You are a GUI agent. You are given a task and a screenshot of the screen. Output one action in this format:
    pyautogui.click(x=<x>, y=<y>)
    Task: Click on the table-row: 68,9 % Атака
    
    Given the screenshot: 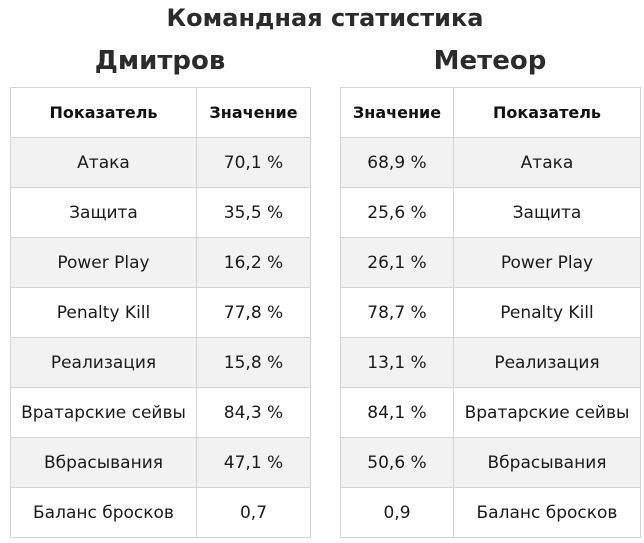 What is the action you would take?
    pyautogui.click(x=490, y=162)
    